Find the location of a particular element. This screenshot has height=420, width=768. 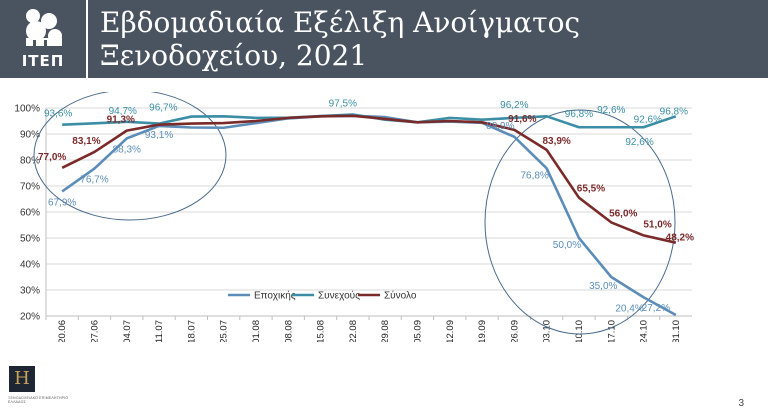

hotel-chamber-caption: ΞΕΝΟΔΟΧΕΙΑΚΟ ΕΠΙΜΕΛΗΤΗΡΙΟ ΕΛΛΑΔΟΣ is located at coordinates (38, 400).